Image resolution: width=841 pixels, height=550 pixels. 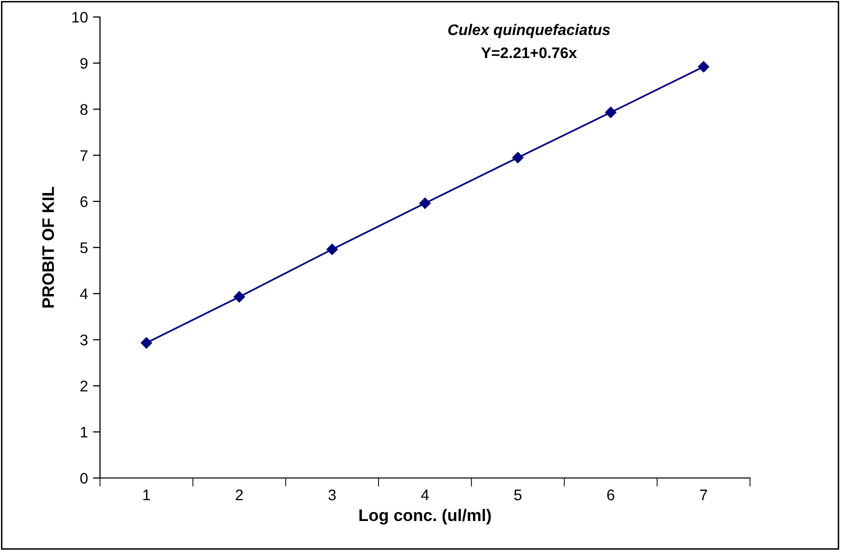 I want to click on x-tick-label: 3, so click(x=332, y=495).